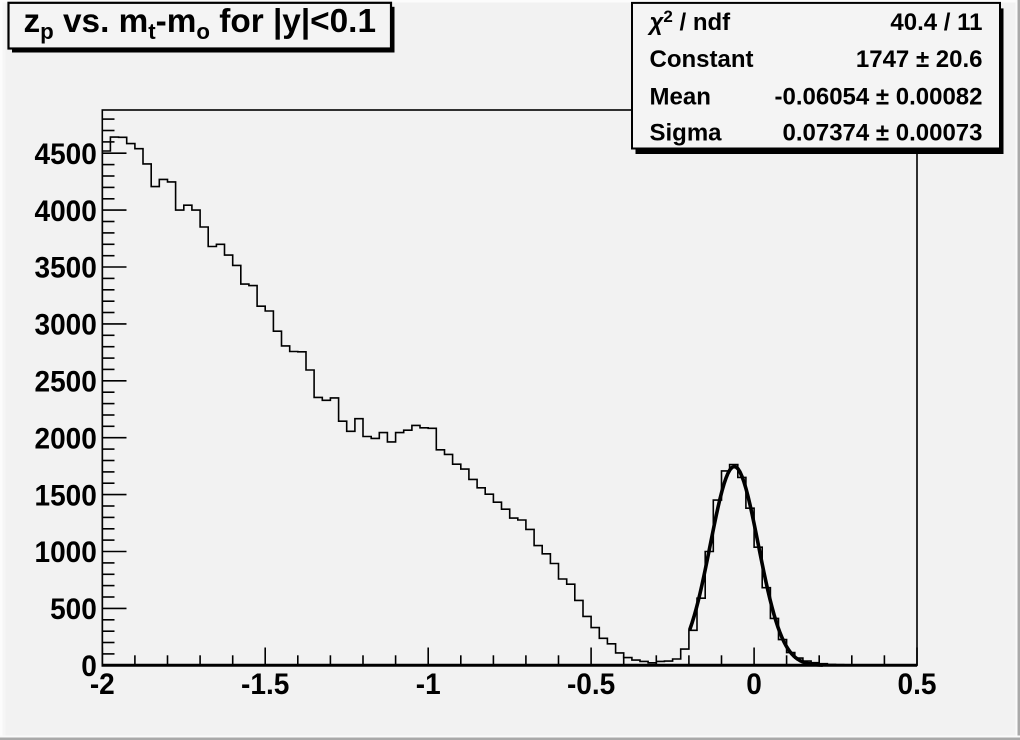  What do you see at coordinates (917, 684) in the screenshot?
I see `svg-text: 0.5` at bounding box center [917, 684].